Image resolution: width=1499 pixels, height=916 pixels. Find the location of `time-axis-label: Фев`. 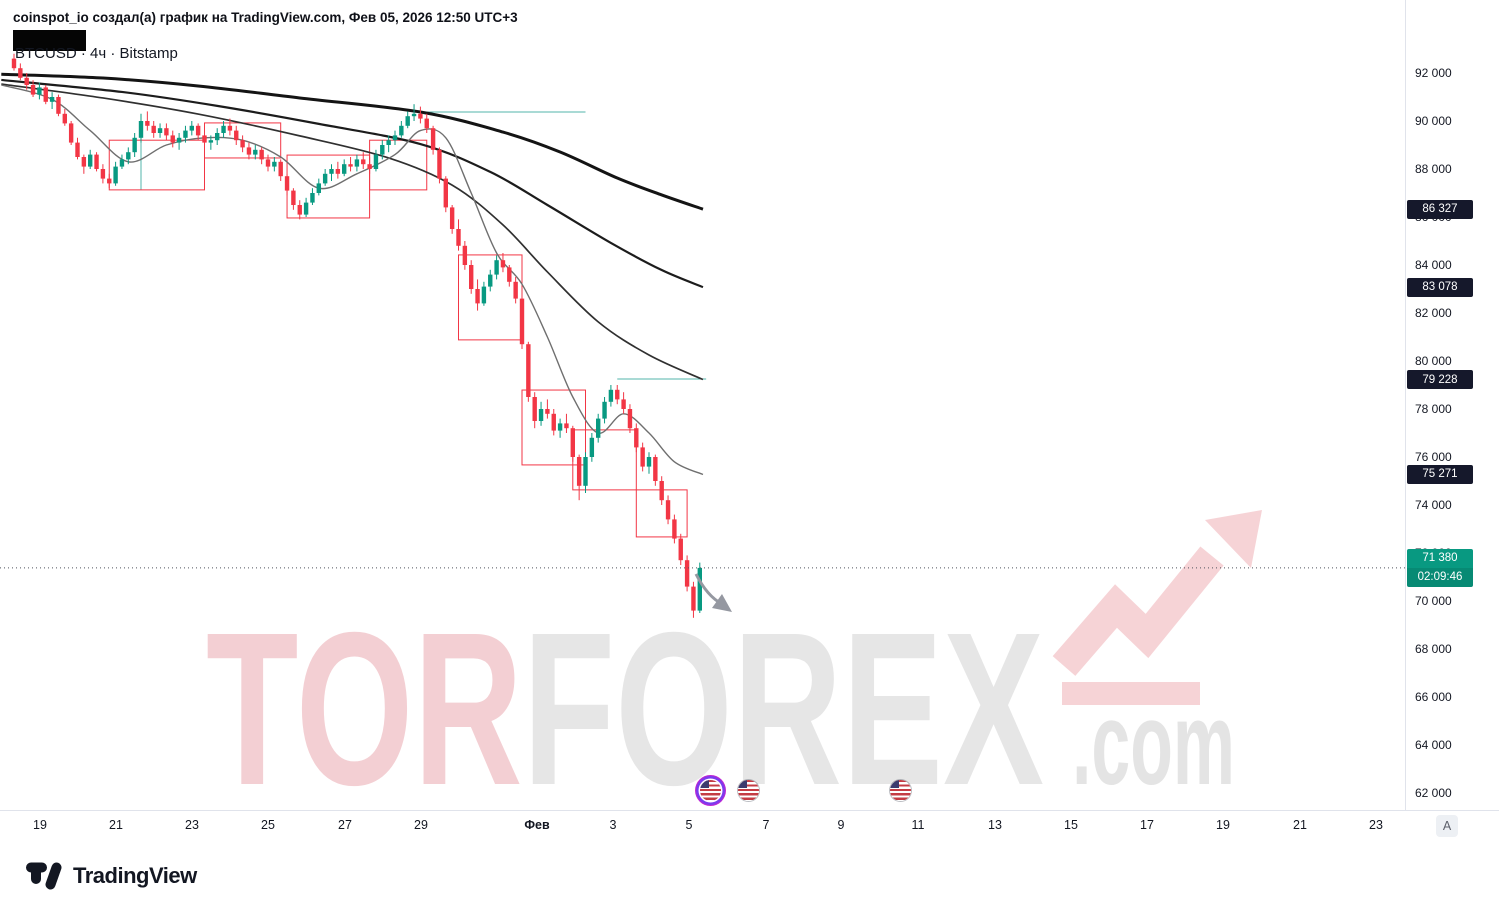

time-axis-label: Фев is located at coordinates (537, 825).